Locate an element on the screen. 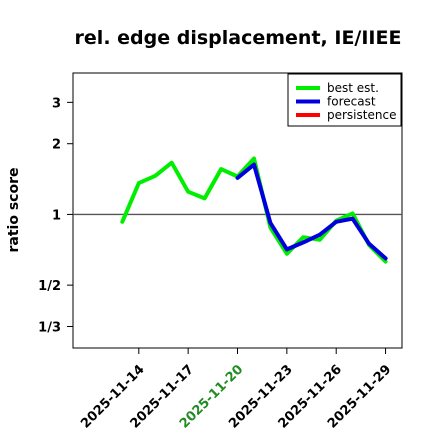 The height and width of the screenshot is (440, 440). y-tick-label: 2 is located at coordinates (56, 145).